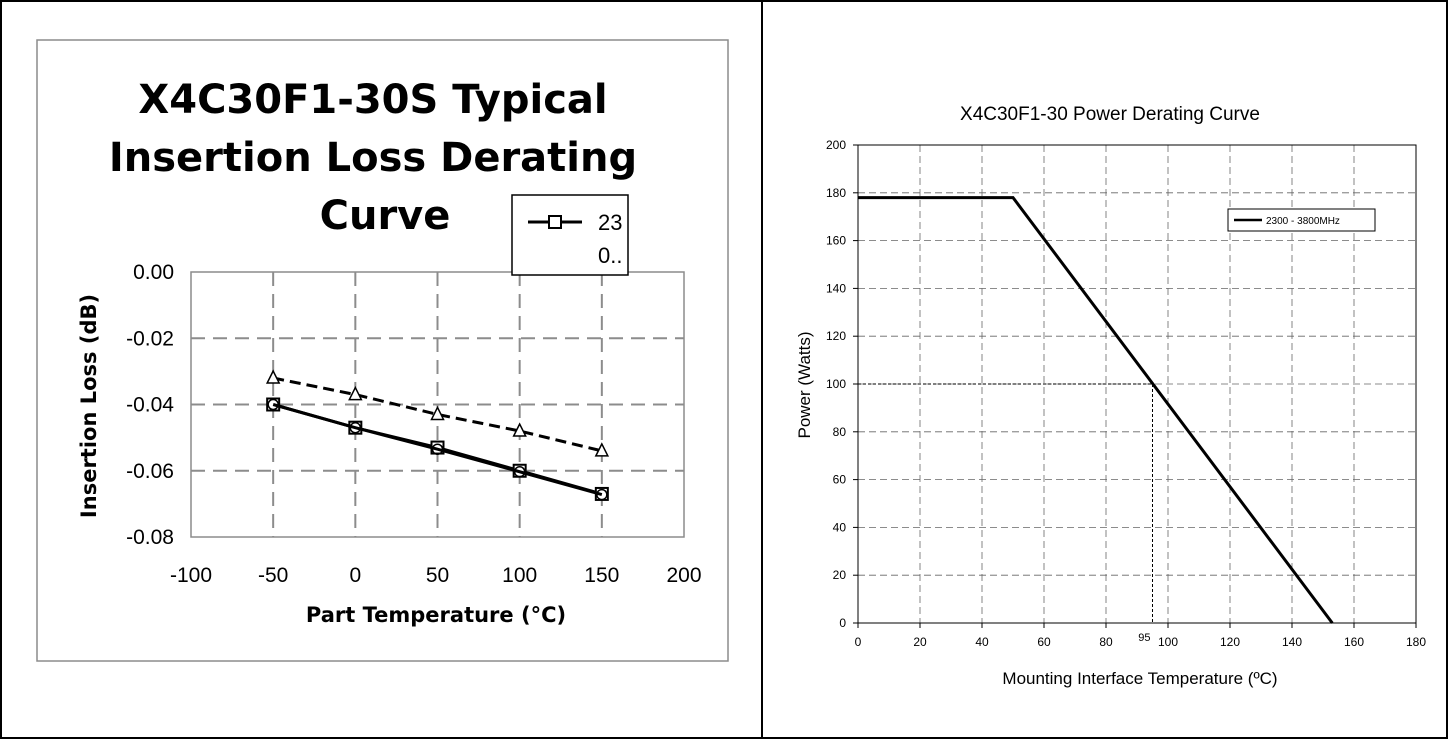 The width and height of the screenshot is (1448, 739). Describe the element at coordinates (610, 255) in the screenshot. I see `legend-label-line-2: 0..` at that location.